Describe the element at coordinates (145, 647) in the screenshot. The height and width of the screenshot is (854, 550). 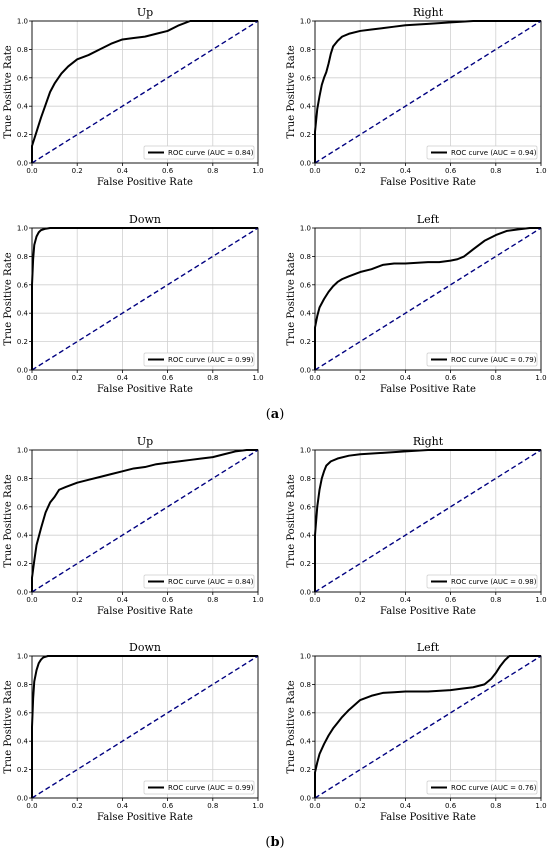
I see `panel-title: Down` at that location.